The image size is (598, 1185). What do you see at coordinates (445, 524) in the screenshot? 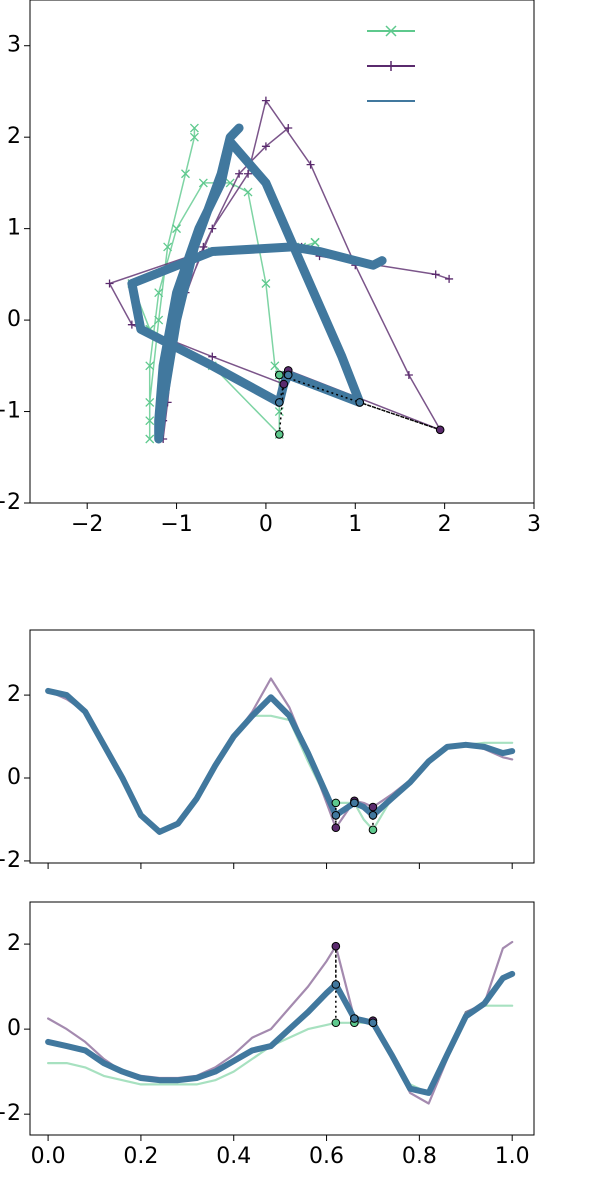
I see `x-tick-label: 2` at bounding box center [445, 524].